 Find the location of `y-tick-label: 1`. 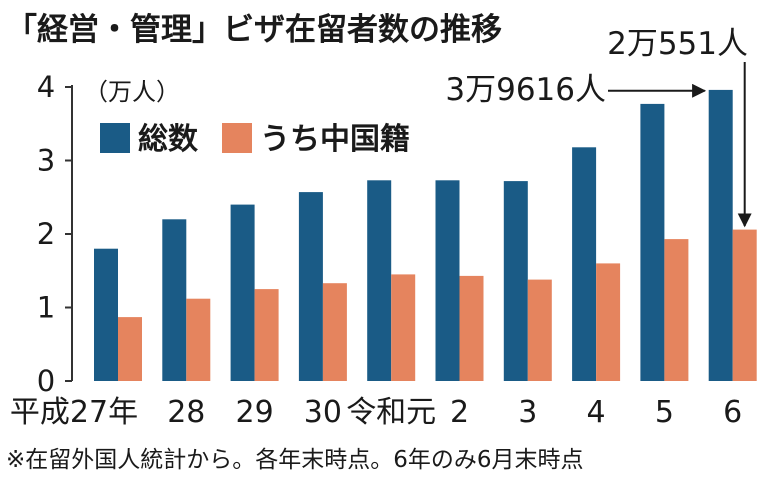

y-tick-label: 1 is located at coordinates (46, 308).